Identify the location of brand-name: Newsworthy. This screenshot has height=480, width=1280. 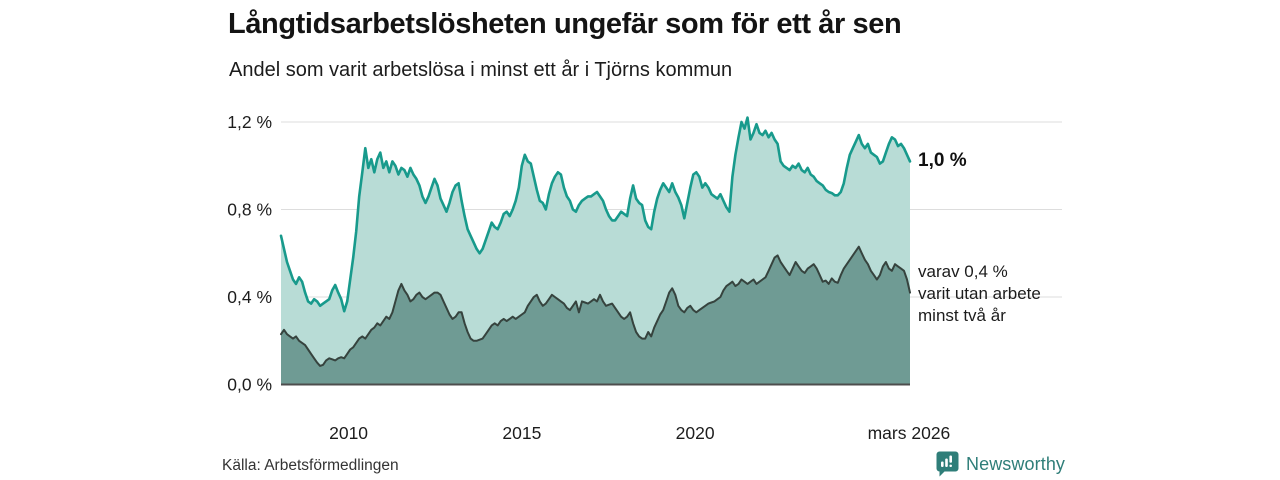
(1016, 463).